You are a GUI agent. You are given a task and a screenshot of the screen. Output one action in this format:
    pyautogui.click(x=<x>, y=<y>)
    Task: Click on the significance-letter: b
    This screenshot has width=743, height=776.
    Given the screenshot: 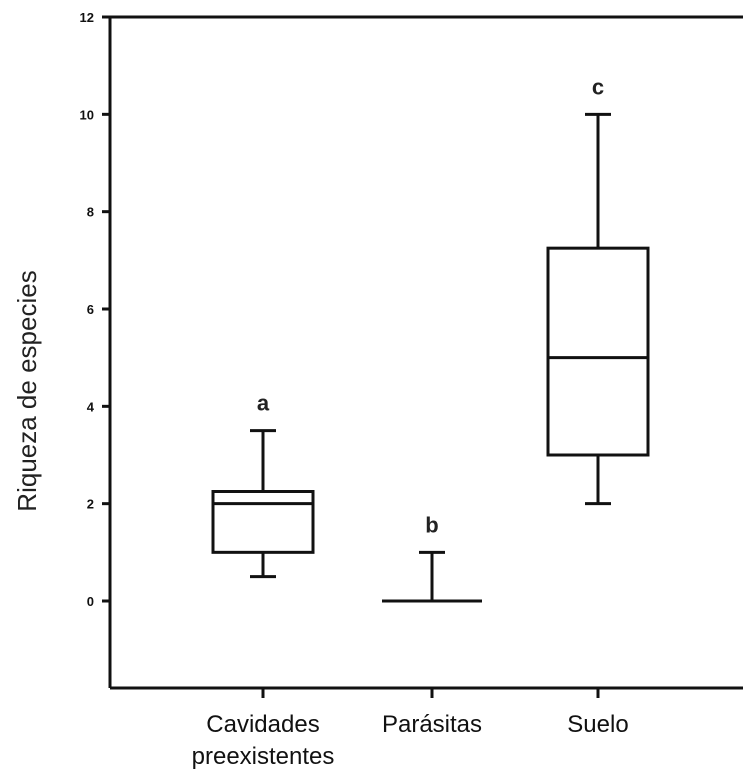 What is the action you would take?
    pyautogui.click(x=431, y=524)
    